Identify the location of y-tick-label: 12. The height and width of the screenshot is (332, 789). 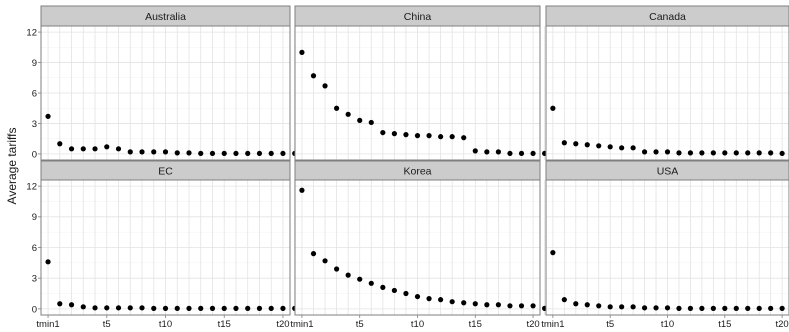
(31, 187).